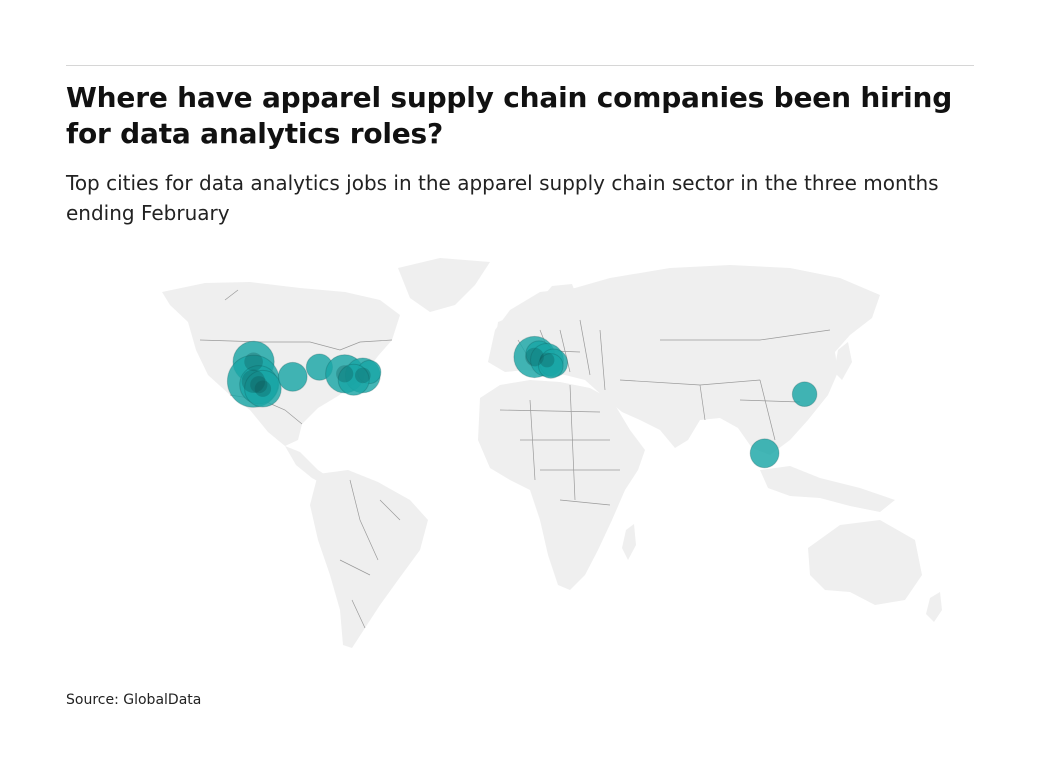 The image size is (1038, 778). Describe the element at coordinates (370, 554) in the screenshot. I see `borders-south-america` at that location.